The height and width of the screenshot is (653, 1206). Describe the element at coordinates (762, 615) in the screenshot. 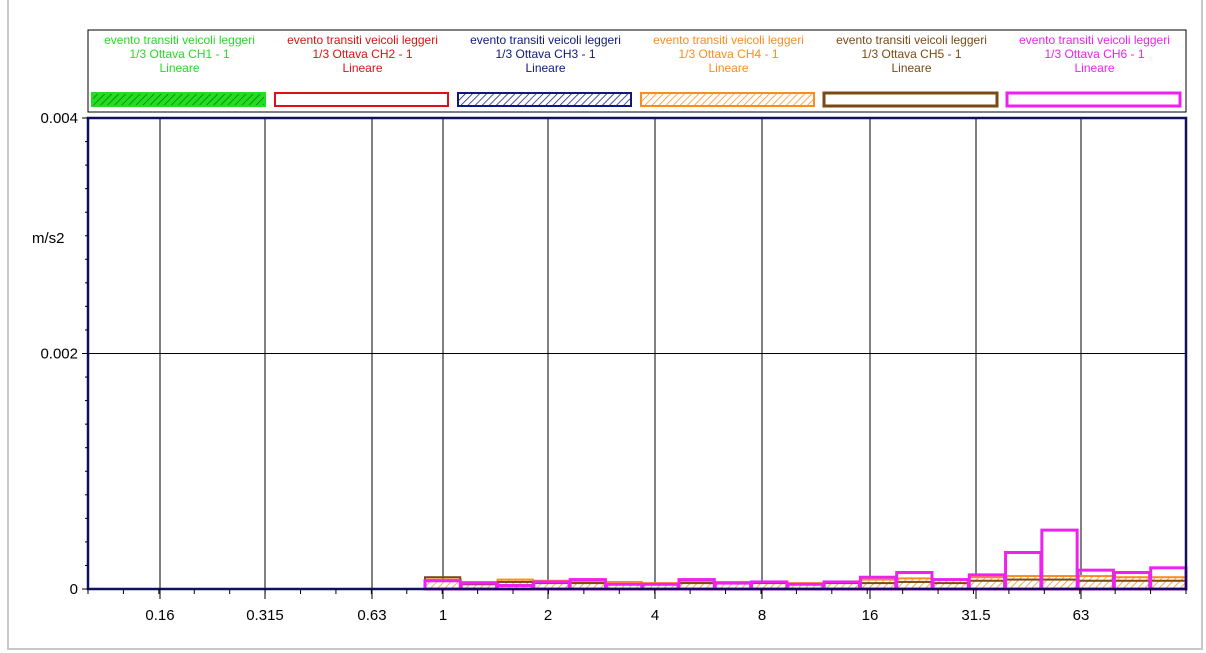

I see `x-tick-label: 8` at that location.